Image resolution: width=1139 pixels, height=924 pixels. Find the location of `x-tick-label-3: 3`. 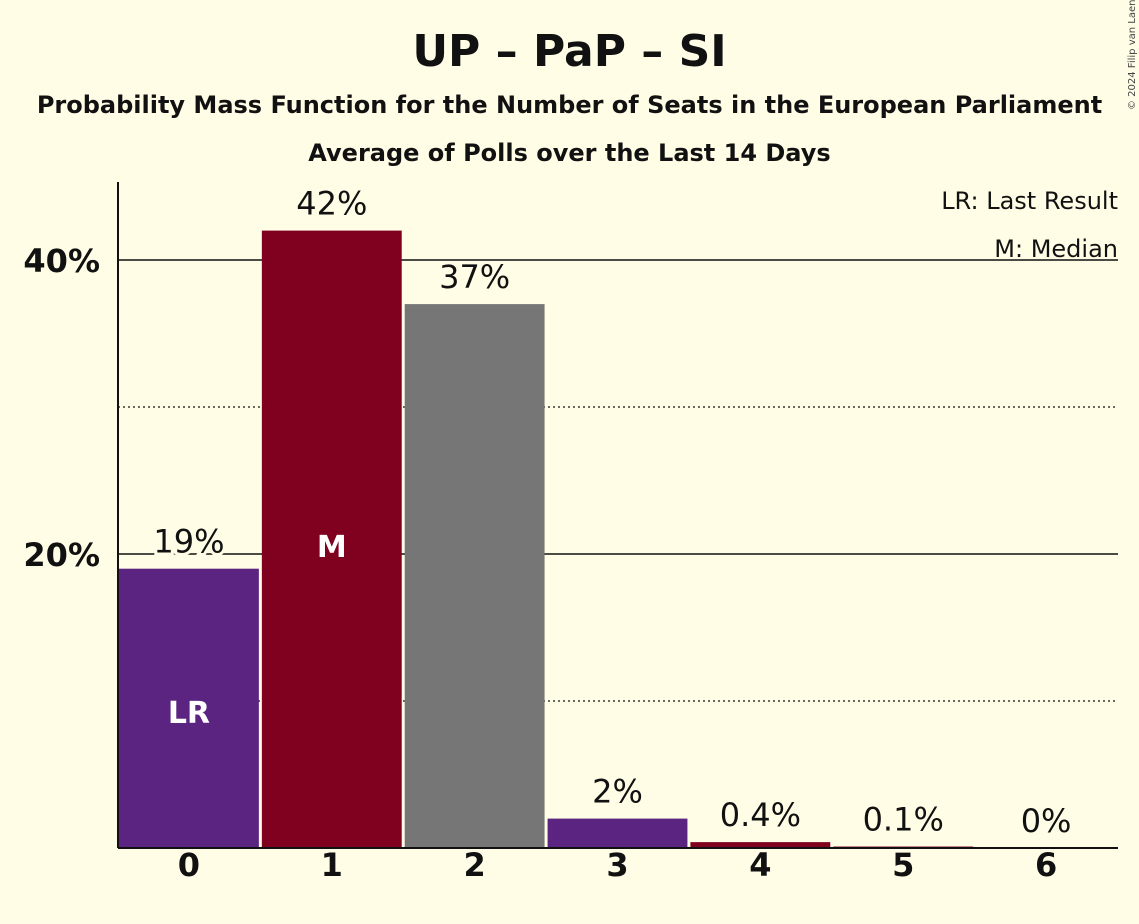

x-tick-label-3: 3 is located at coordinates (617, 865).